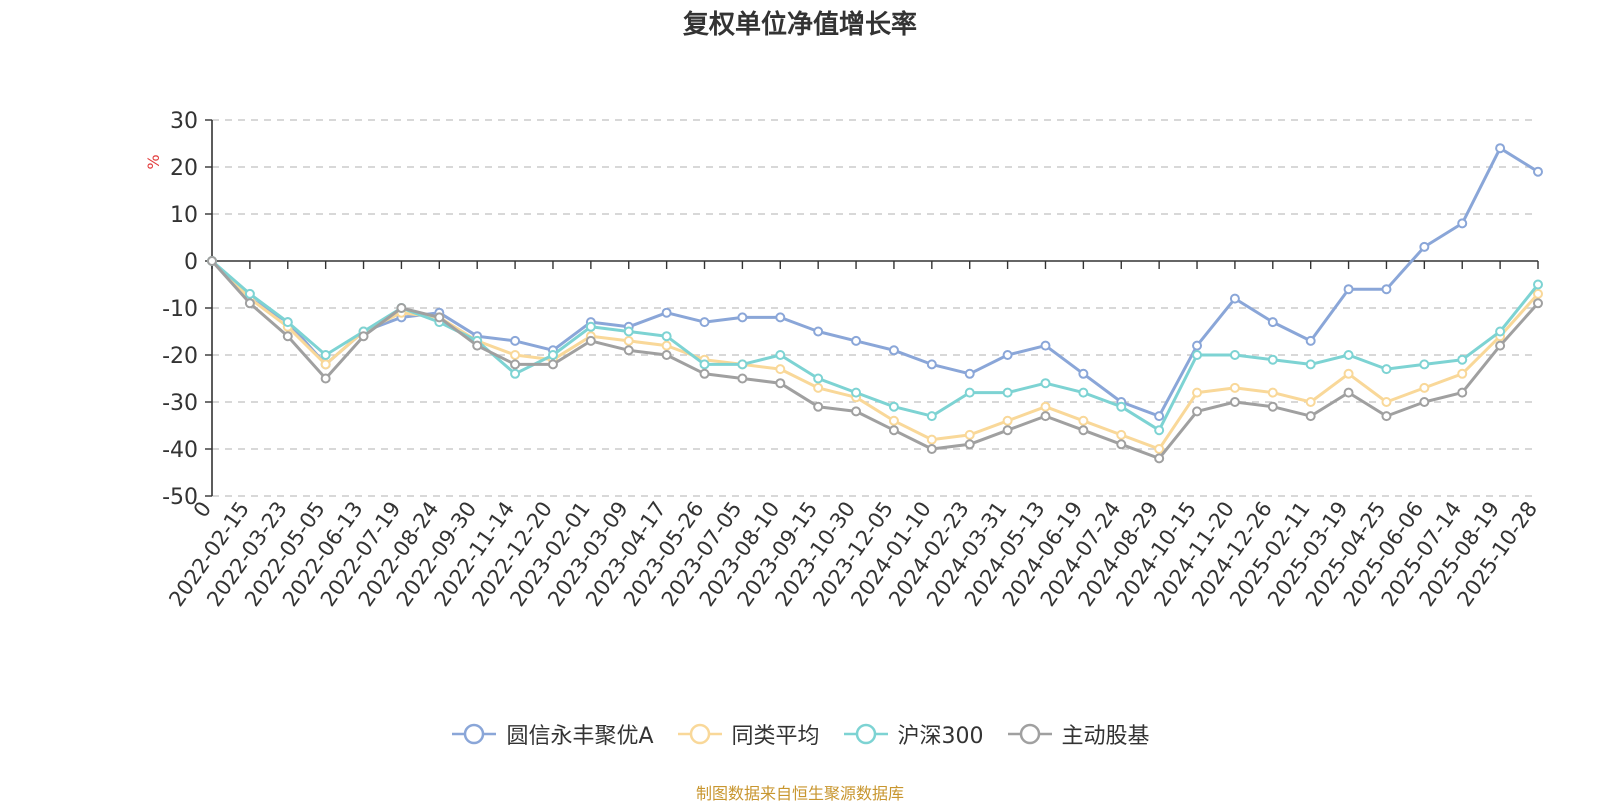 Image resolution: width=1600 pixels, height=804 pixels. What do you see at coordinates (580, 736) in the screenshot?
I see `legend-label: 圆信永丰聚优A` at bounding box center [580, 736].